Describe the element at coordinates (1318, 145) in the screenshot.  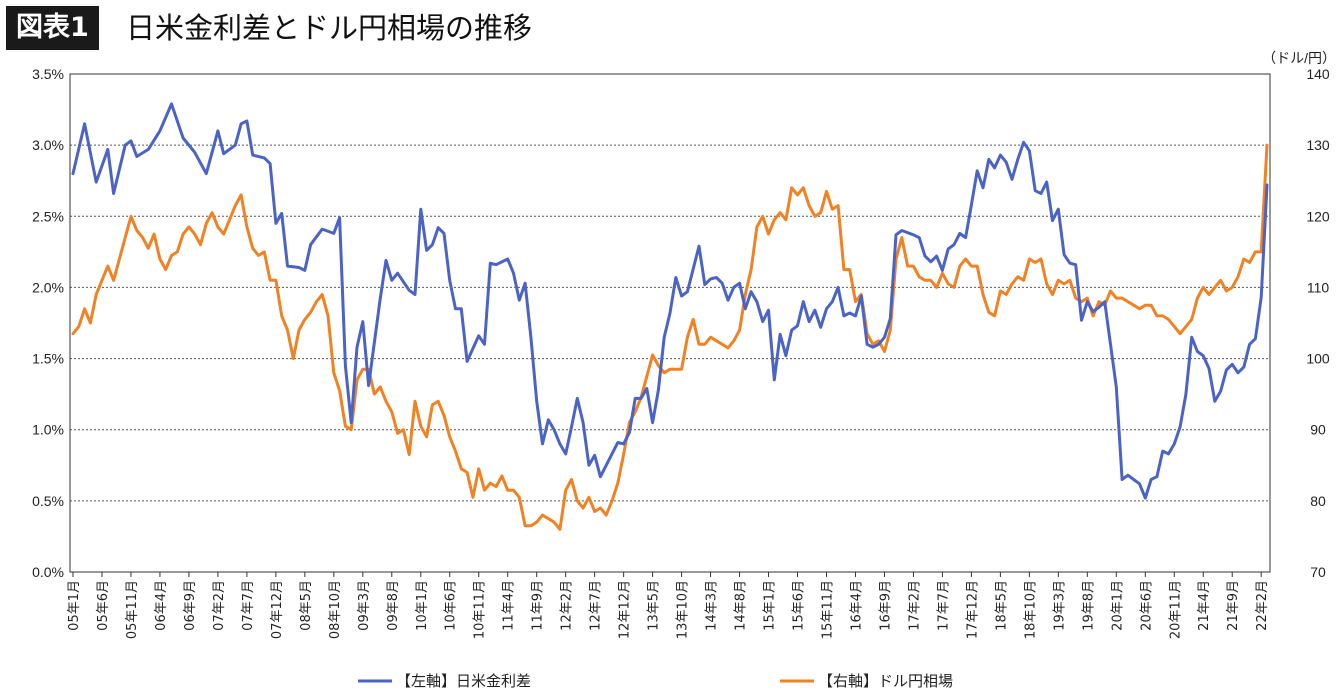
I see `right-tick-label: 130` at that location.